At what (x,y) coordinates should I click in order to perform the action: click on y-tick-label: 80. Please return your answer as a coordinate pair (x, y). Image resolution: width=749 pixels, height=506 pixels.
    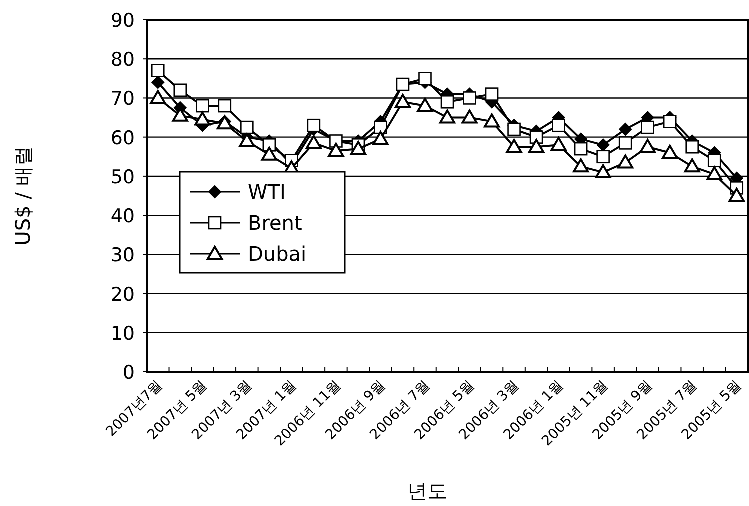
    Looking at the image, I should click on (122, 60).